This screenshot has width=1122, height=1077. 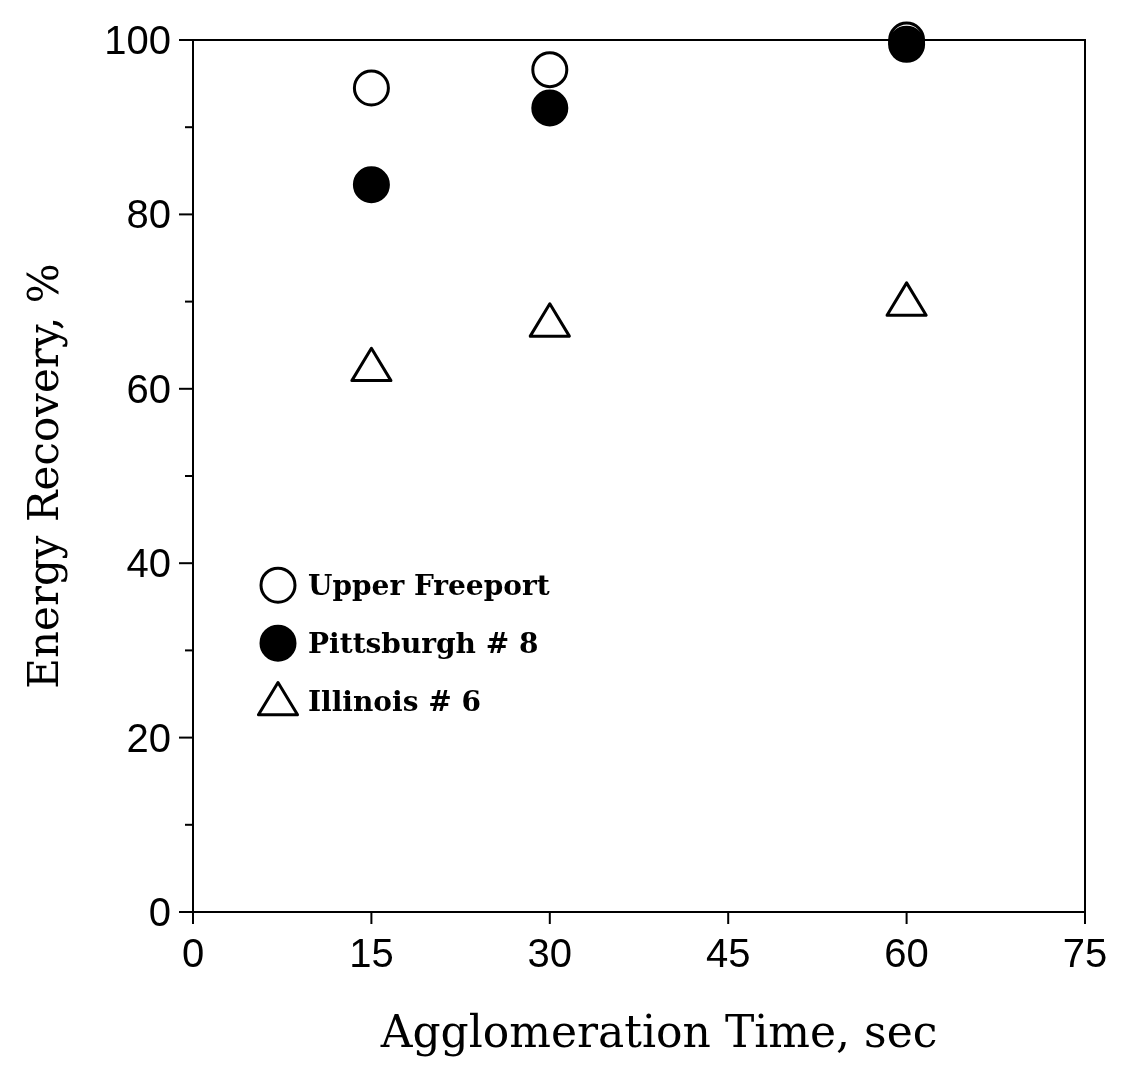 What do you see at coordinates (148, 563) in the screenshot?
I see `y-tick-label: 40` at bounding box center [148, 563].